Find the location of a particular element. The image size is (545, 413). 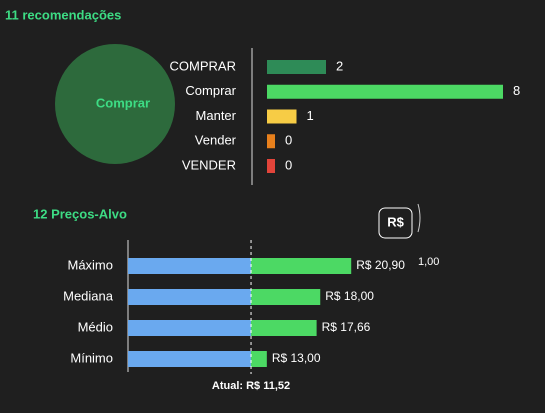

currency-button-label: R$ is located at coordinates (395, 221).